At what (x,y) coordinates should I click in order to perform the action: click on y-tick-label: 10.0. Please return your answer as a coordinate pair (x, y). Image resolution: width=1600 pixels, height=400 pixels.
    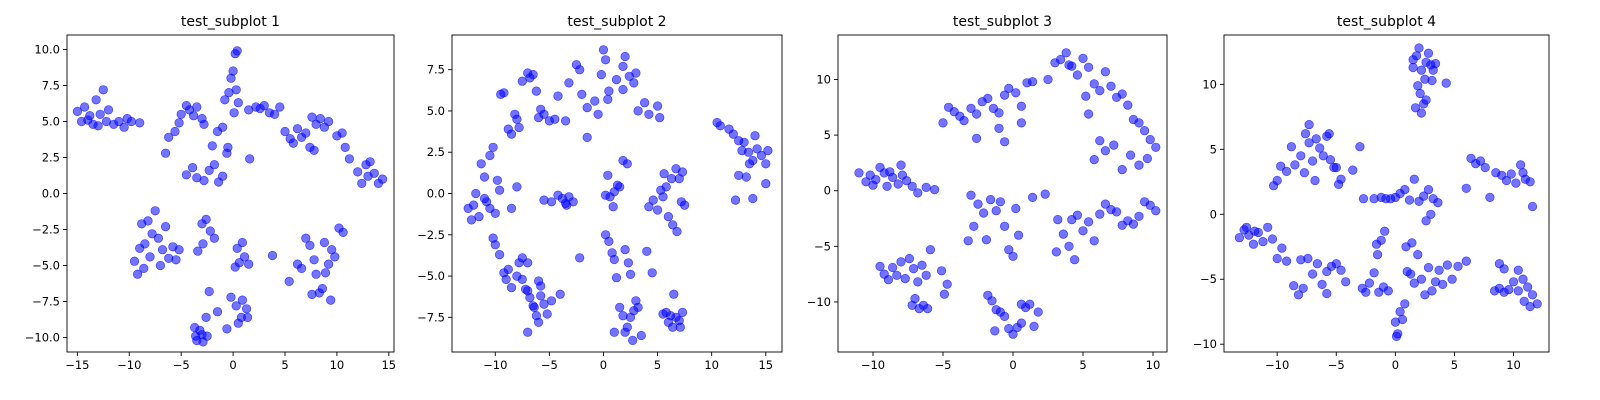
    Looking at the image, I should click on (47, 49).